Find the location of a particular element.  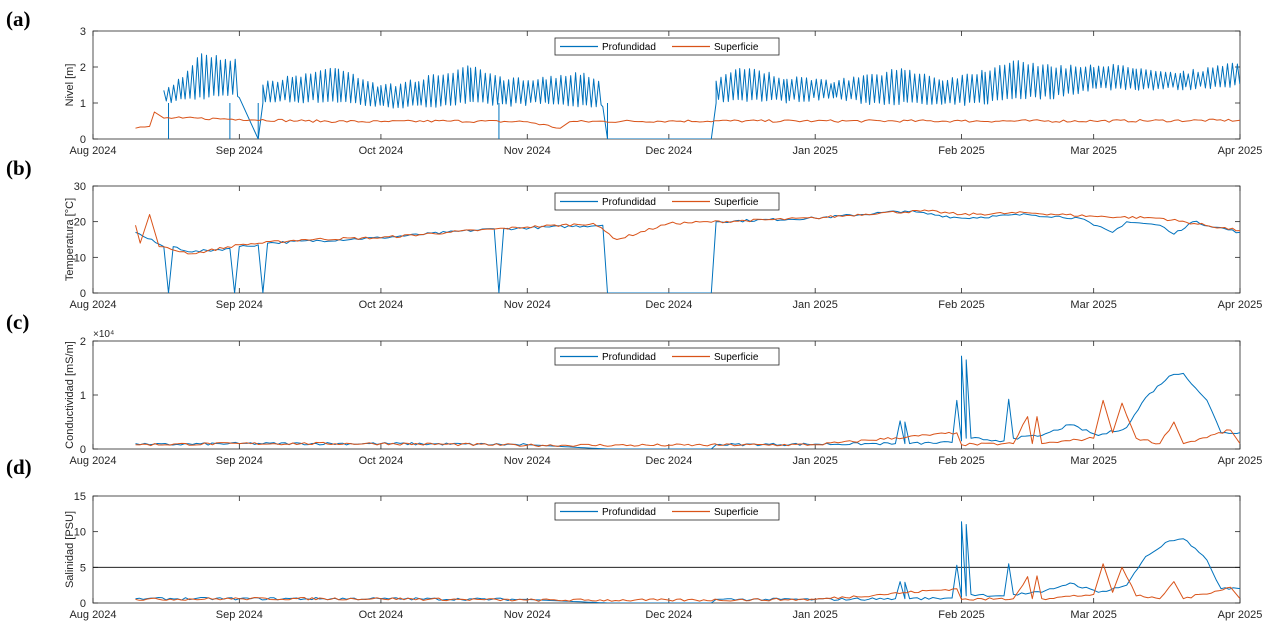

y-axis-label: Conductividad [mS/m] is located at coordinates (70, 395).